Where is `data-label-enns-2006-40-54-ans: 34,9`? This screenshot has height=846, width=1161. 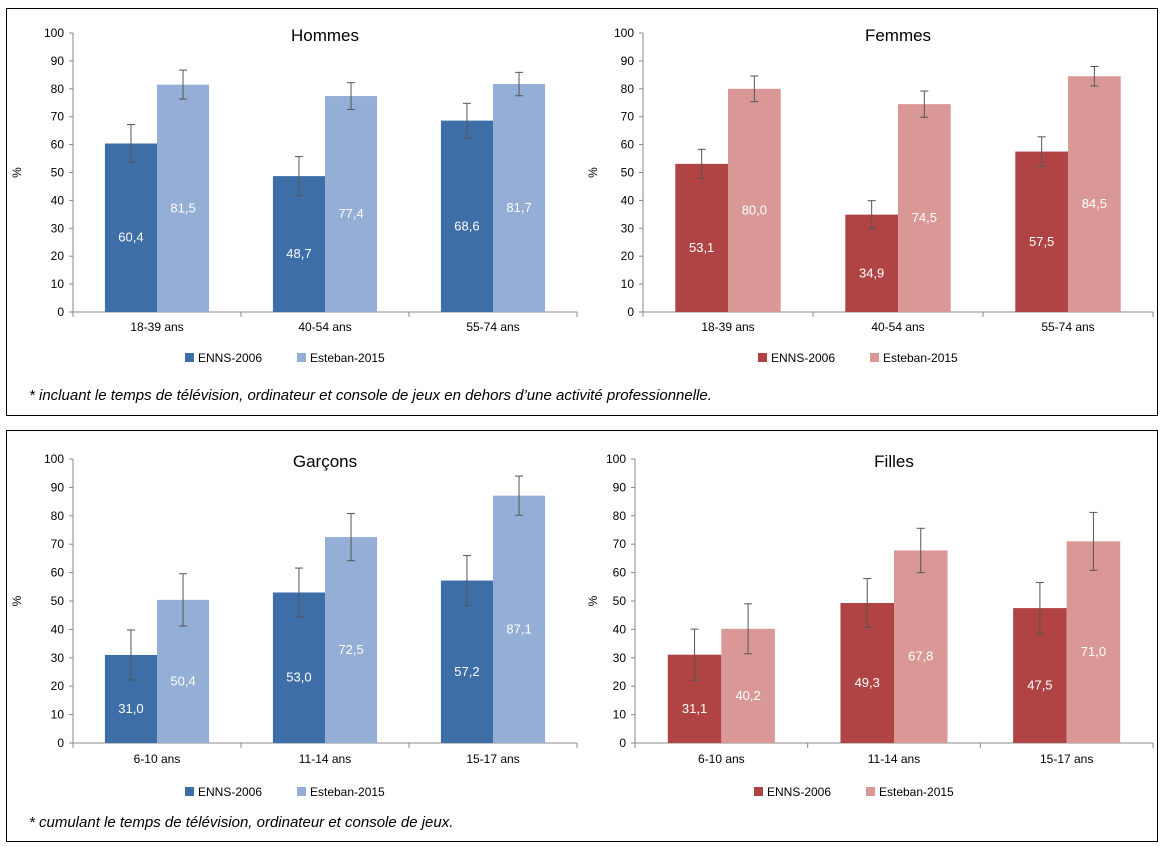 data-label-enns-2006-40-54-ans: 34,9 is located at coordinates (871, 272).